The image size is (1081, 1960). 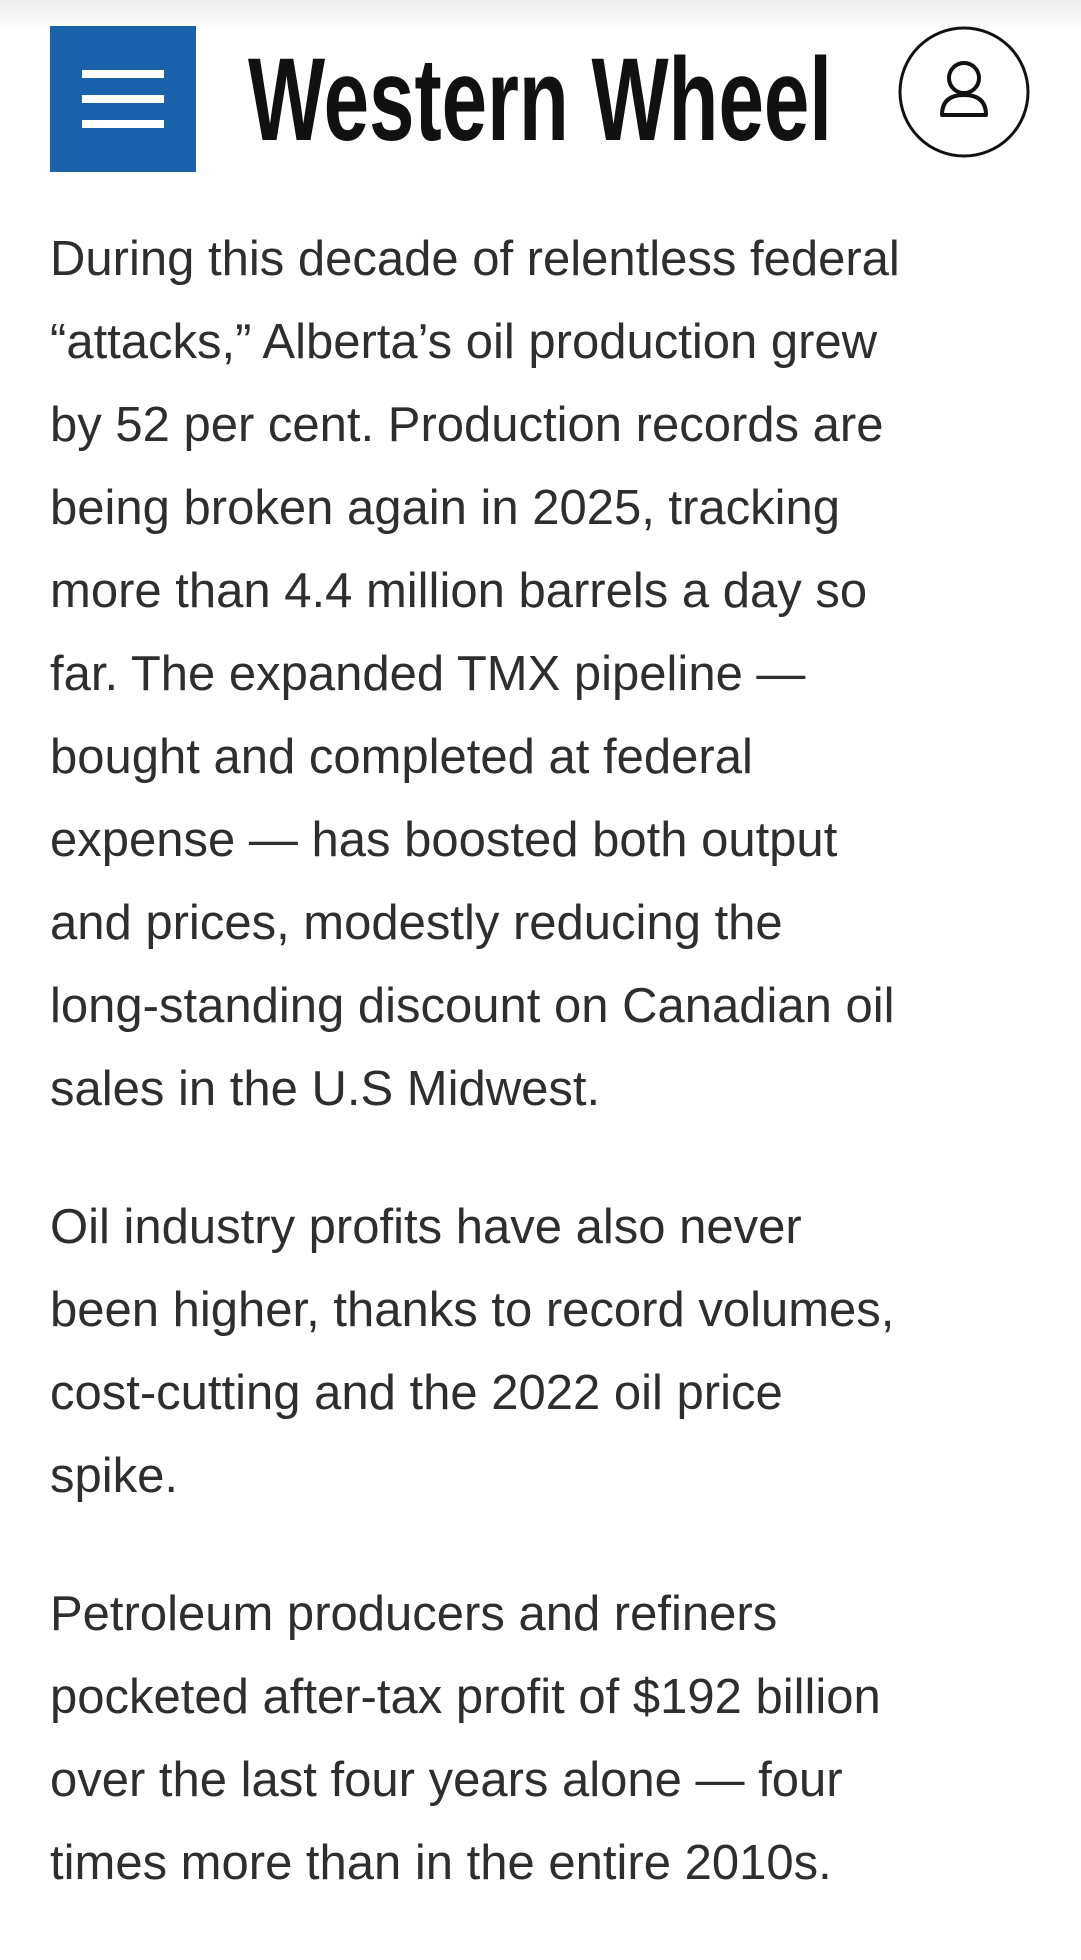 What do you see at coordinates (416, 1393) in the screenshot?
I see `text-line: cost-cutting and the 2022 oil price` at bounding box center [416, 1393].